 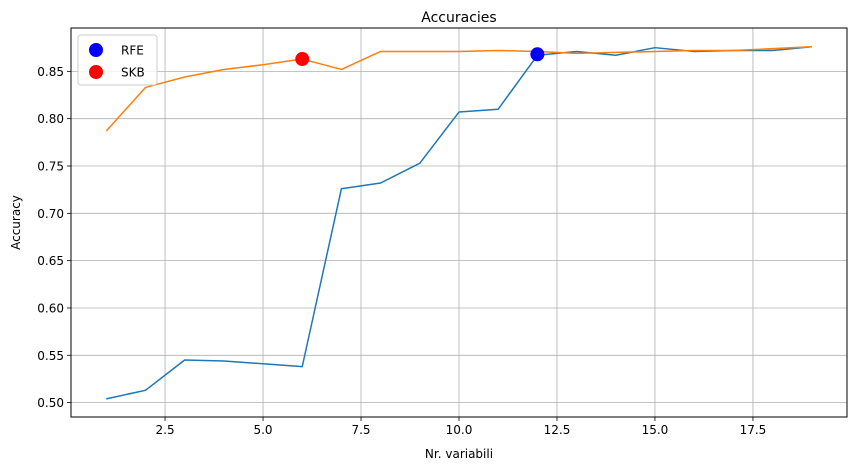 What do you see at coordinates (50, 214) in the screenshot?
I see `y-tick-label: 0.70` at bounding box center [50, 214].